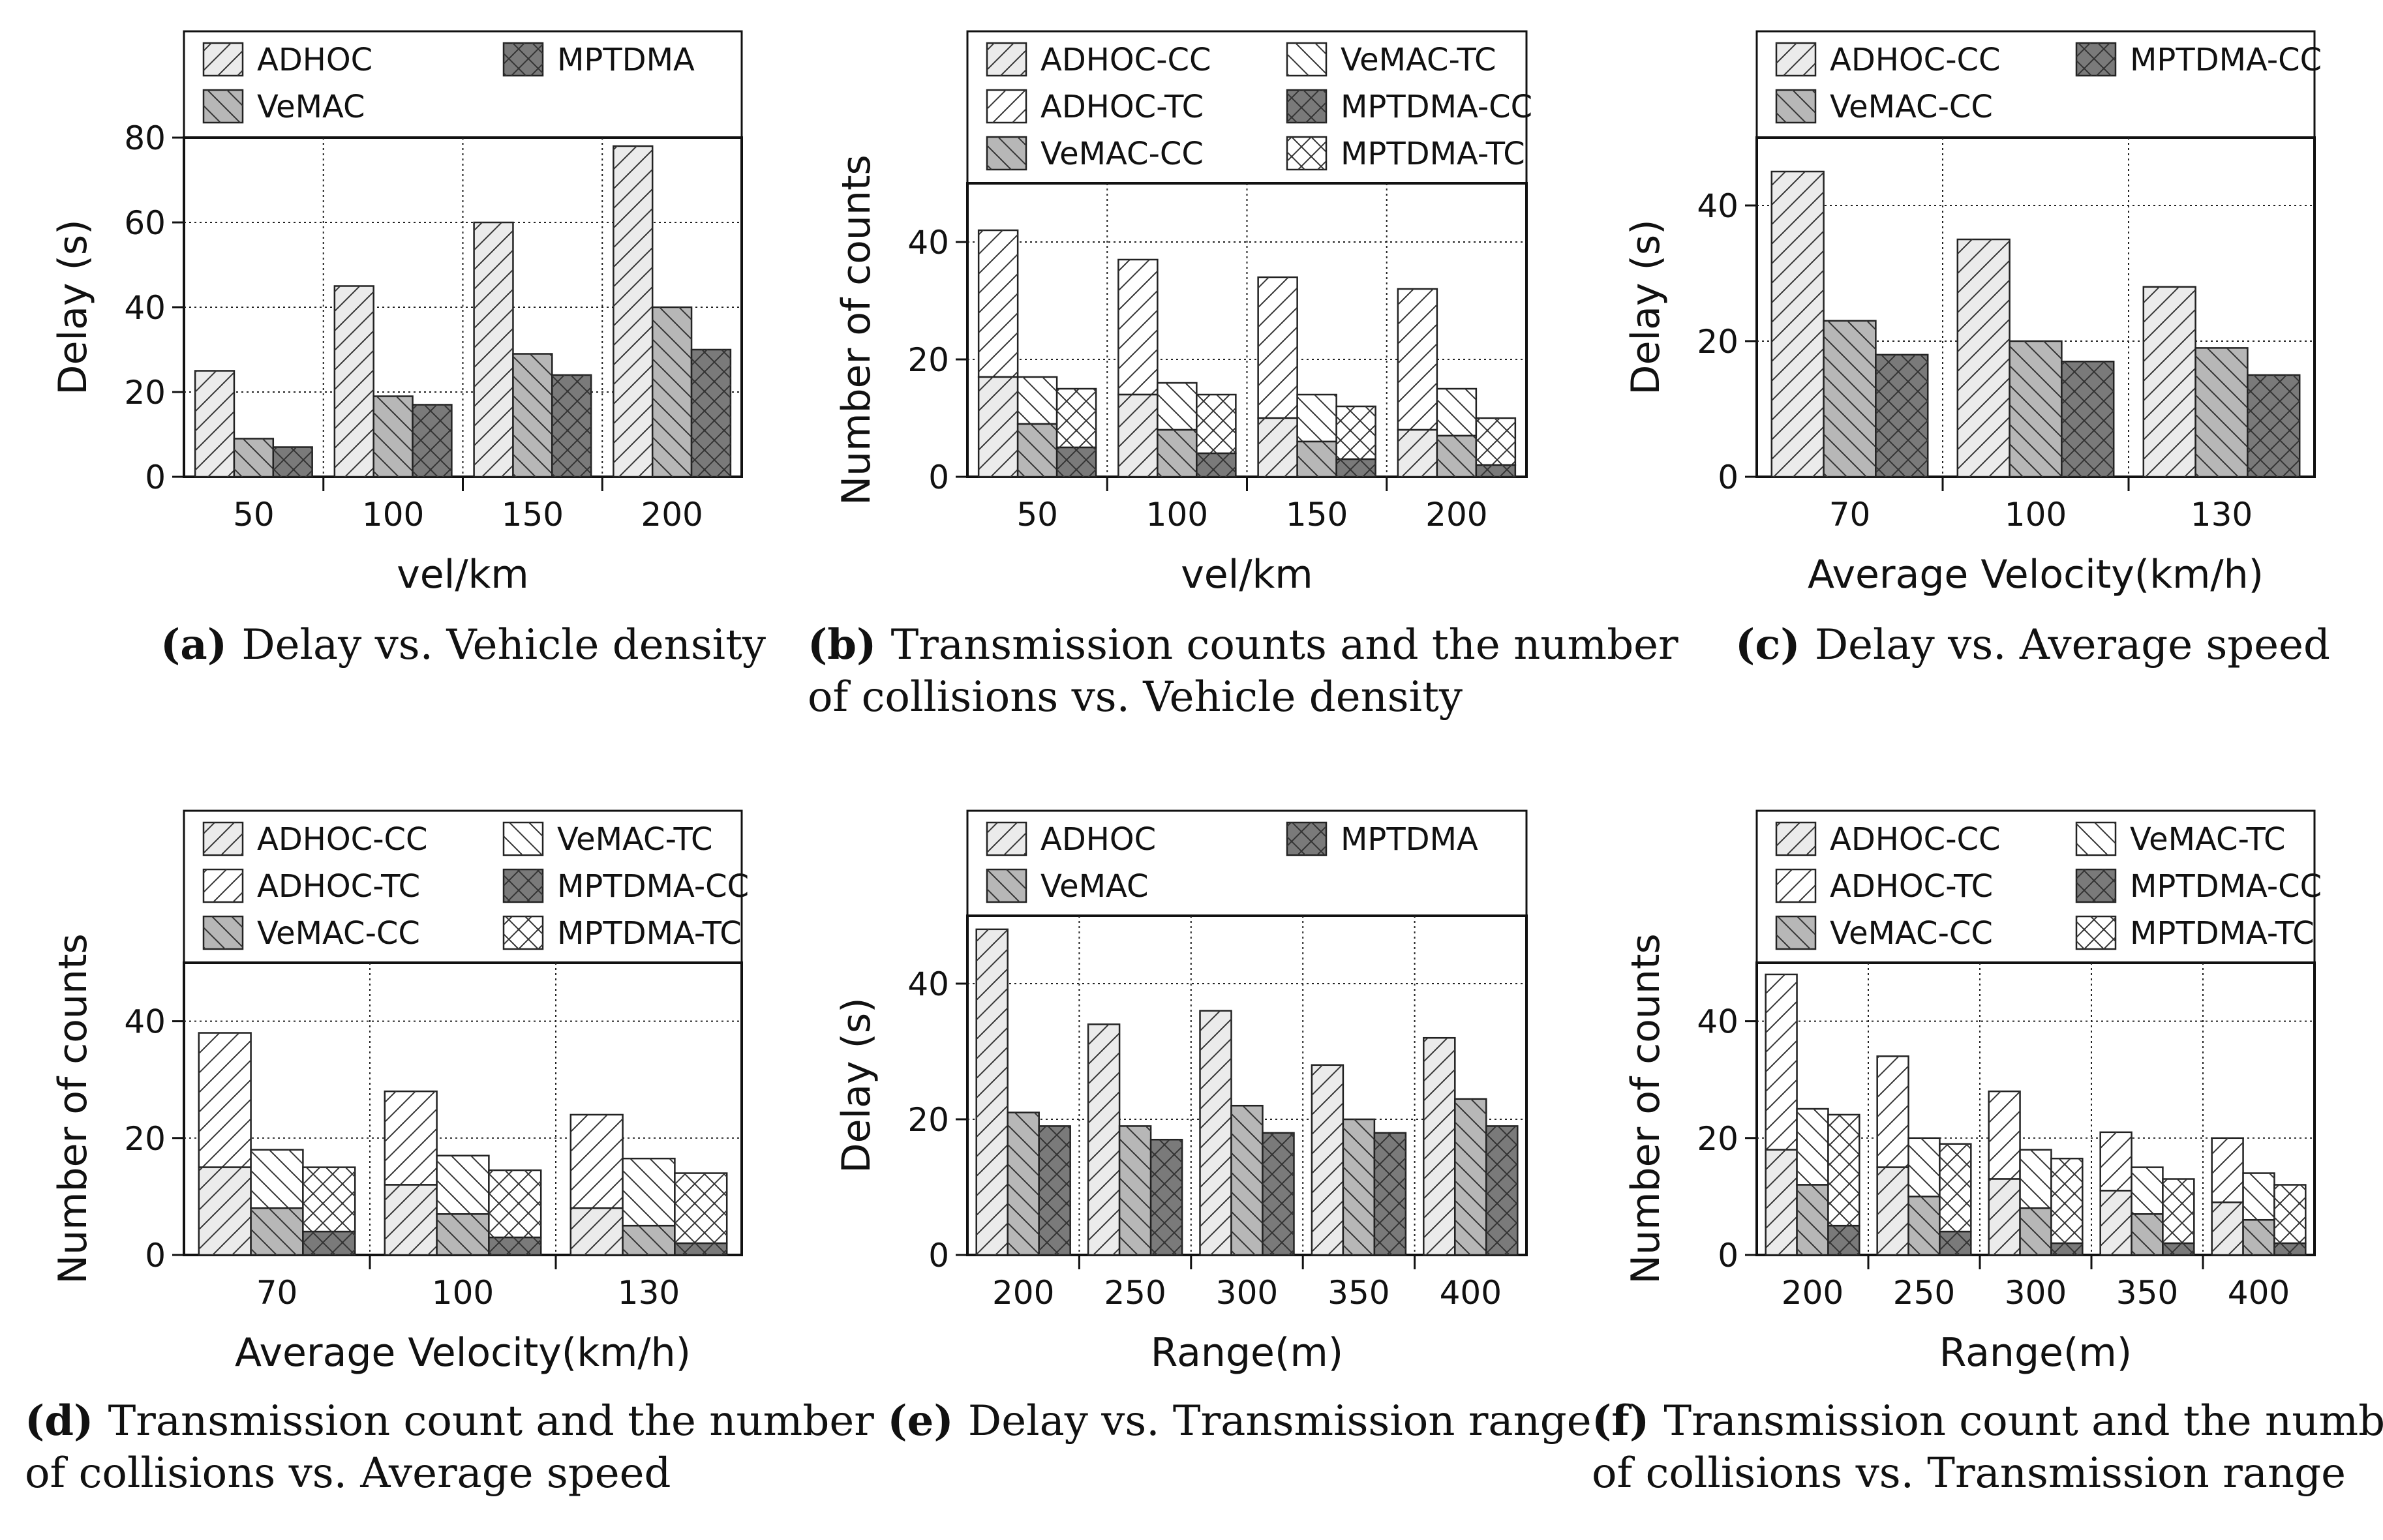 Image resolution: width=2383 pixels, height=1540 pixels. Describe the element at coordinates (2036, 1179) in the screenshot. I see `bar-VeMAC-TC-300-hatch` at that location.